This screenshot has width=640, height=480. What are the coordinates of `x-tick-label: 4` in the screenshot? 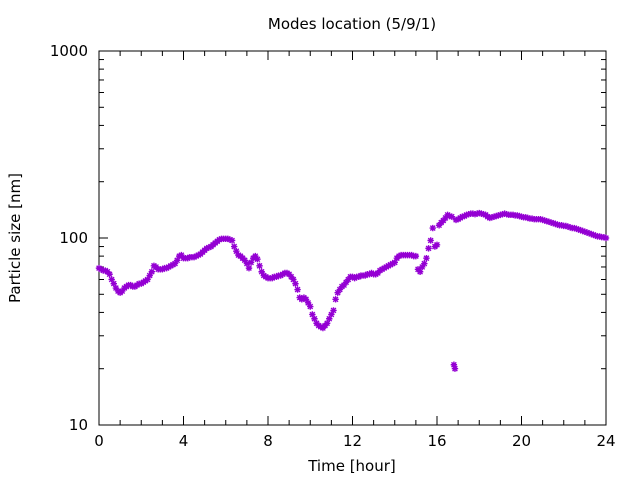 It's located at (184, 441).